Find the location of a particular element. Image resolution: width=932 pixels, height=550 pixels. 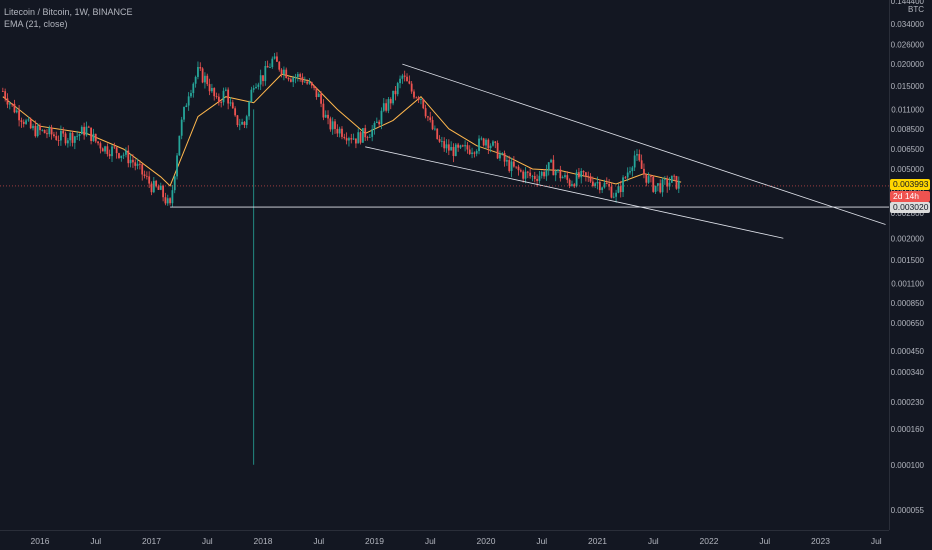

time-tick-label: Jul is located at coordinates (541, 541).